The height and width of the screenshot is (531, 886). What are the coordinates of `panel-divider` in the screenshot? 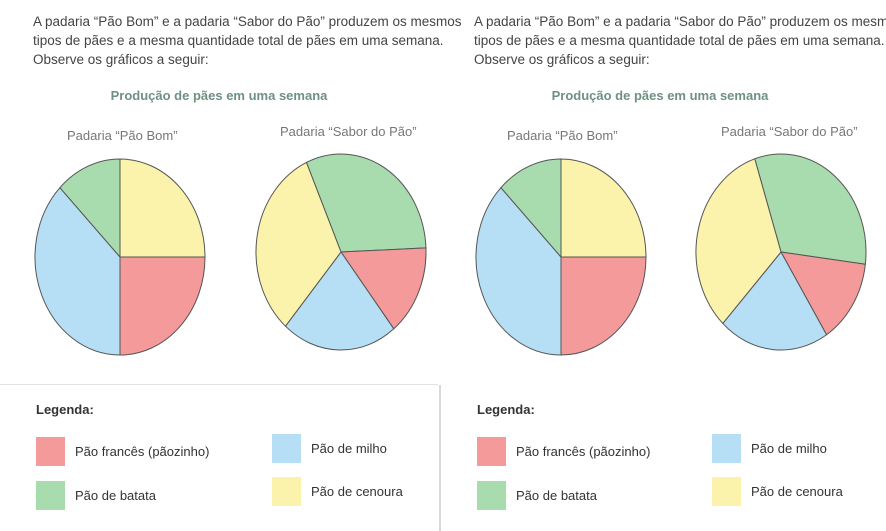 It's located at (440, 458).